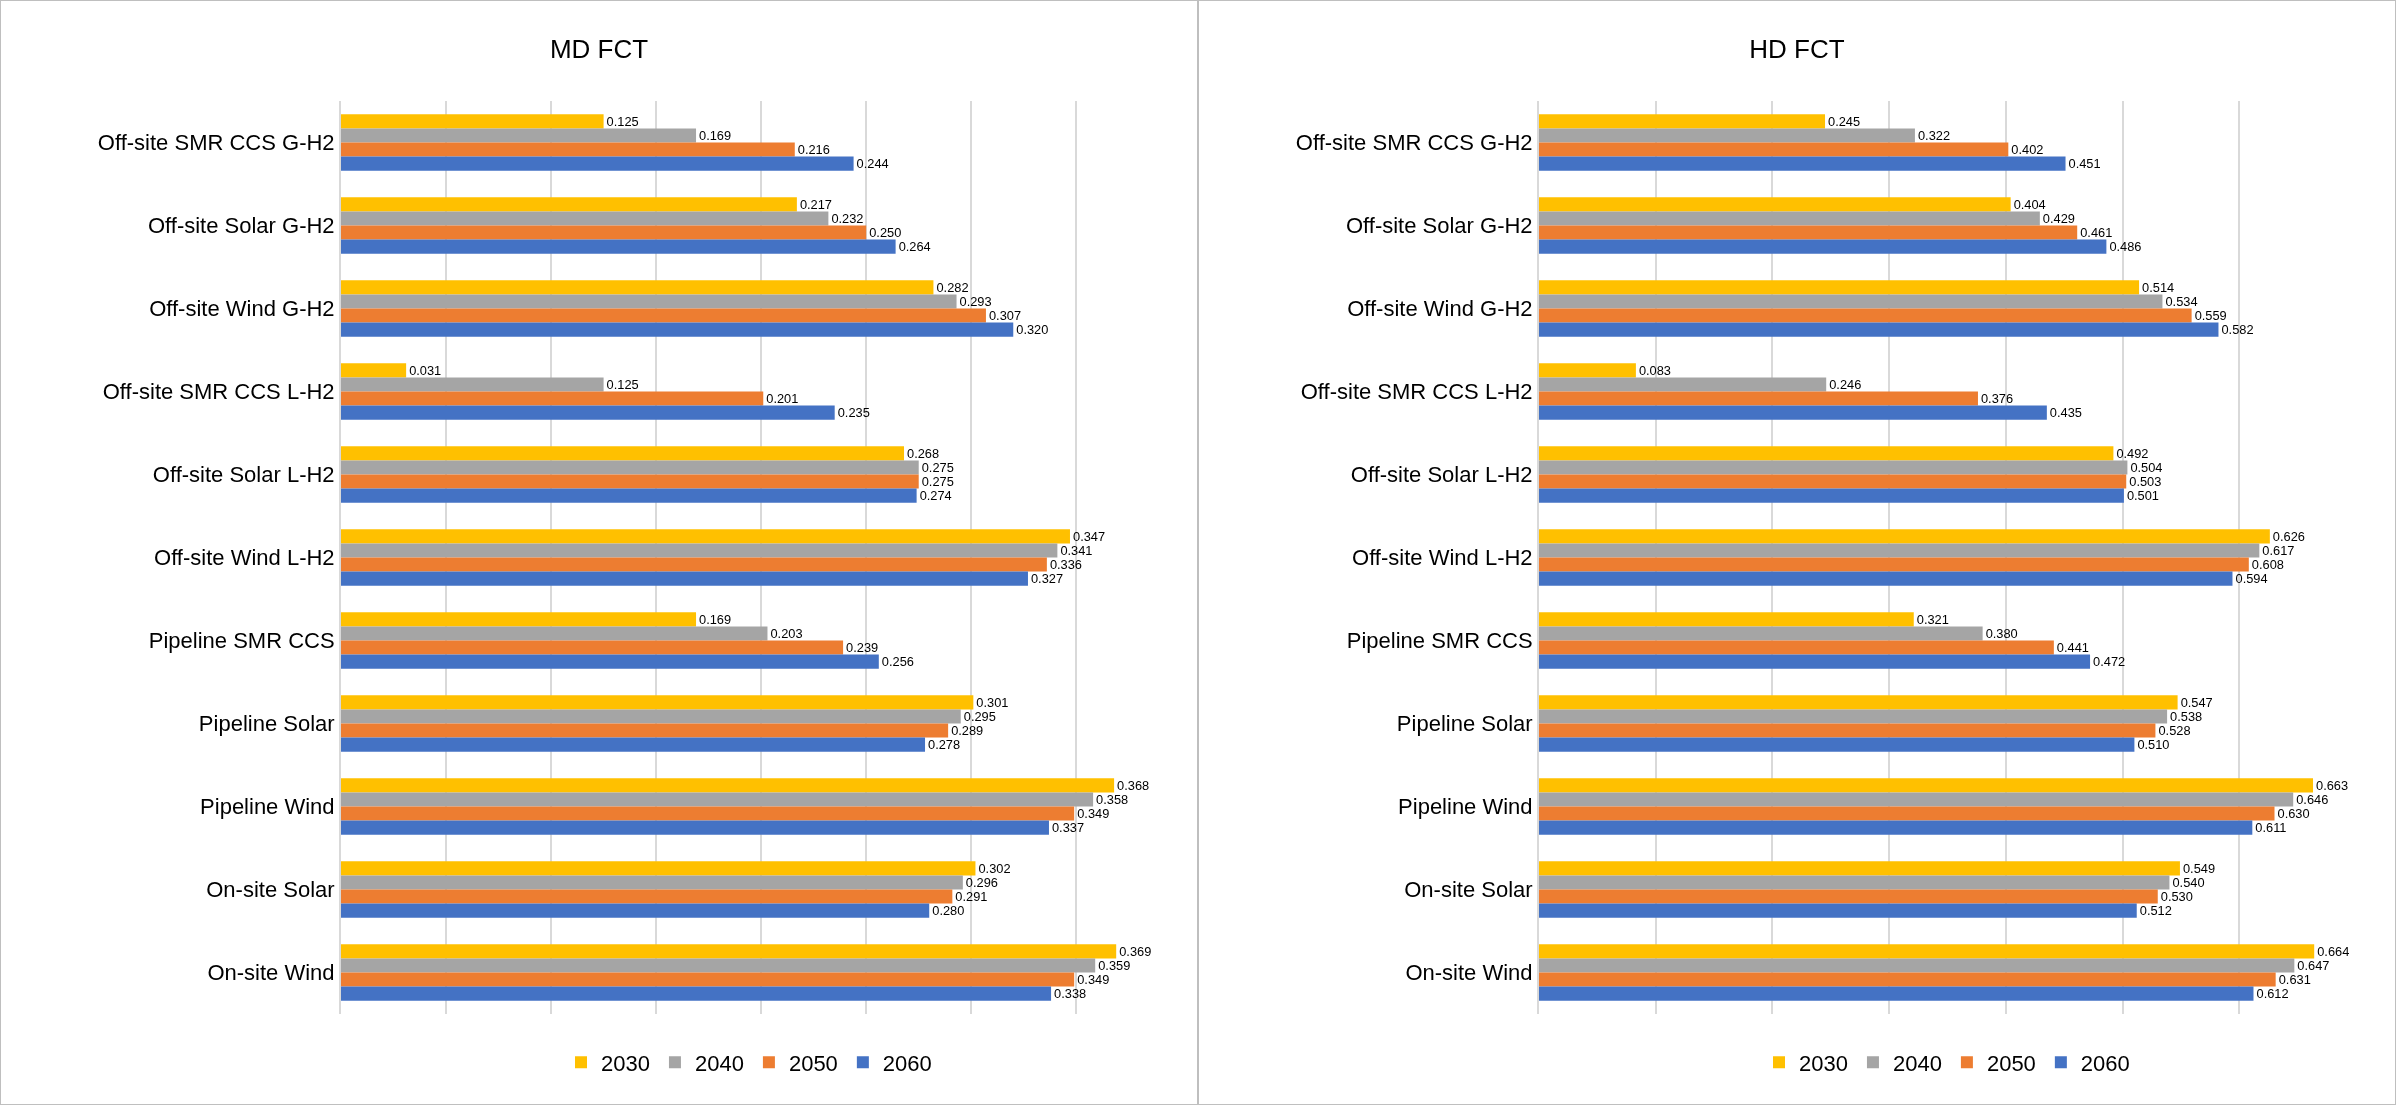  Describe the element at coordinates (1439, 641) in the screenshot. I see `y-tick-label: Pipeline SMR CCS` at that location.